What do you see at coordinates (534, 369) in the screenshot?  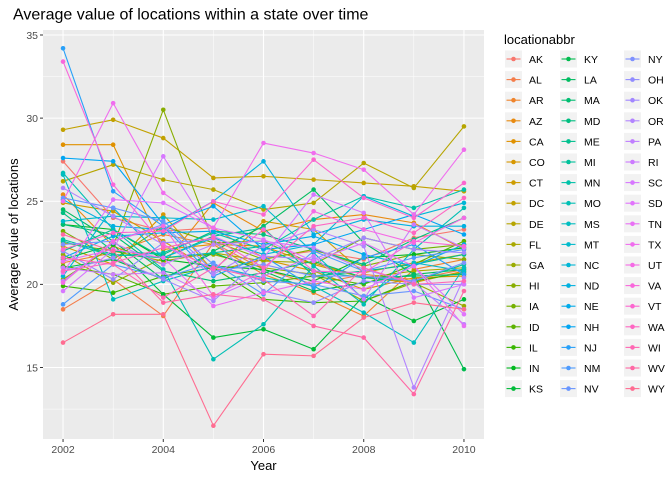 I see `legend-label-in: IN` at bounding box center [534, 369].